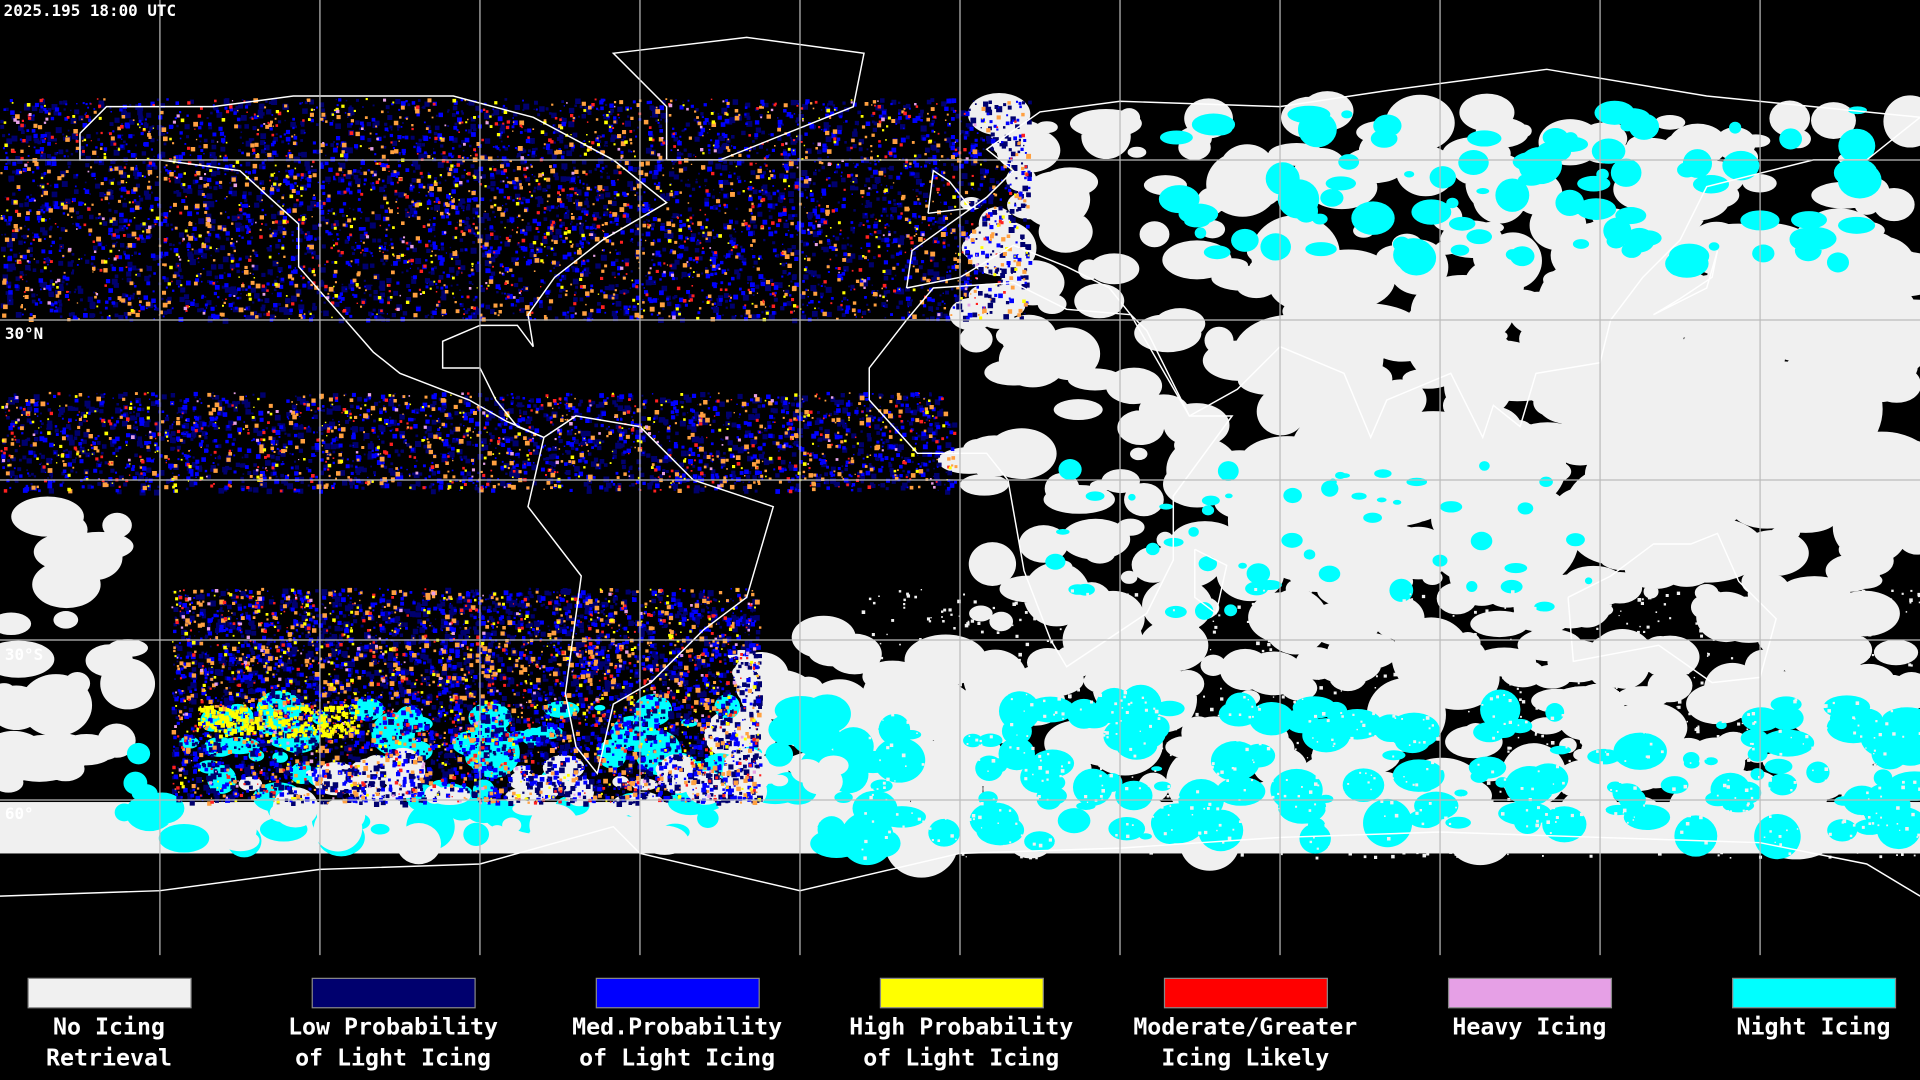 This screenshot has width=1920, height=1080. I want to click on legend-label: Med.Probability, so click(677, 1027).